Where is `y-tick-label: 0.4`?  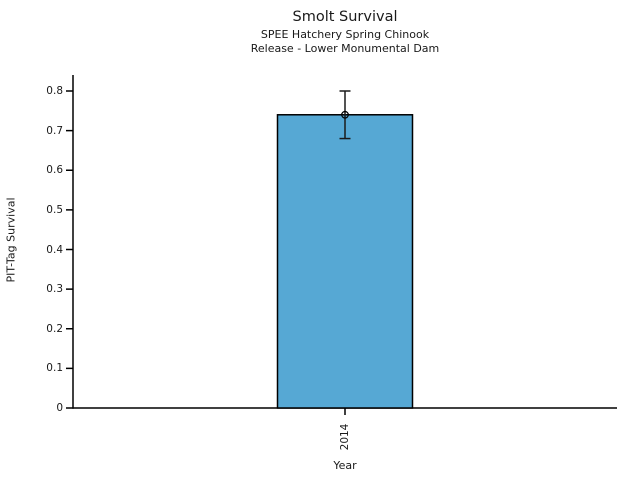
y-tick-label: 0.4 is located at coordinates (54, 249).